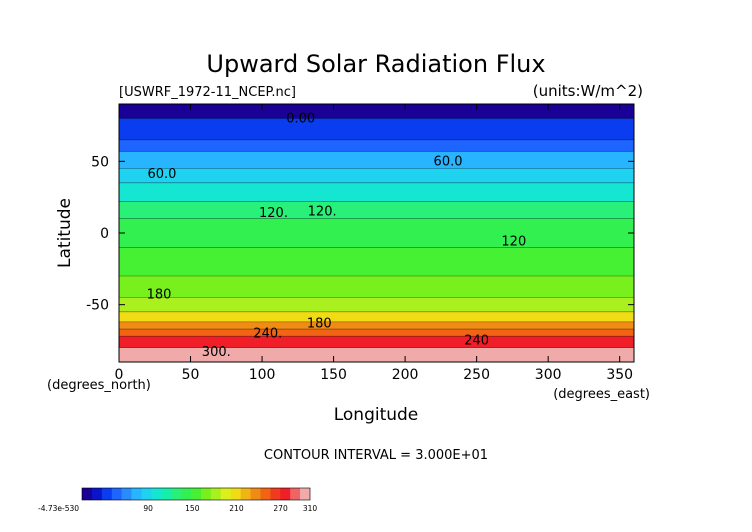 The image size is (752, 532). I want to click on colorbar-labels: -4.73e-530 90 150 210 270 310, so click(177, 508).